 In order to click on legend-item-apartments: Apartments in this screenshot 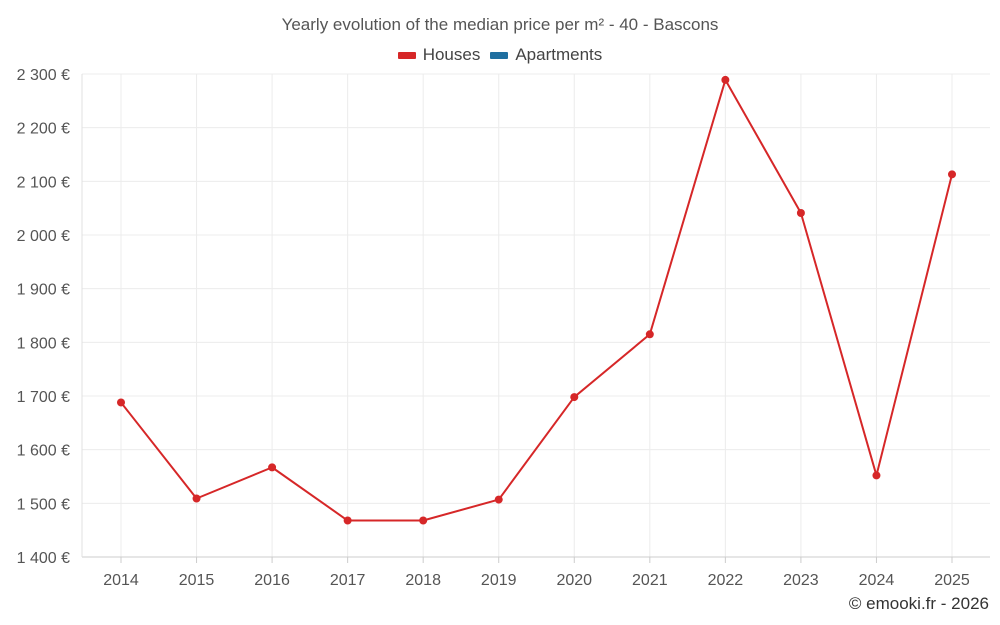, I will do `click(546, 55)`.